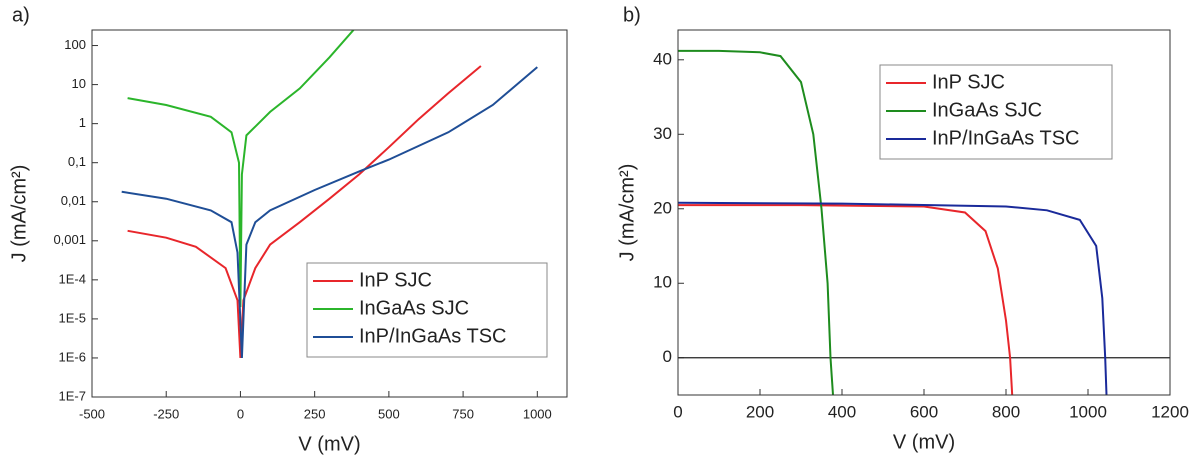 This screenshot has height=467, width=1200. I want to click on x-tick-label: -500, so click(92, 413).